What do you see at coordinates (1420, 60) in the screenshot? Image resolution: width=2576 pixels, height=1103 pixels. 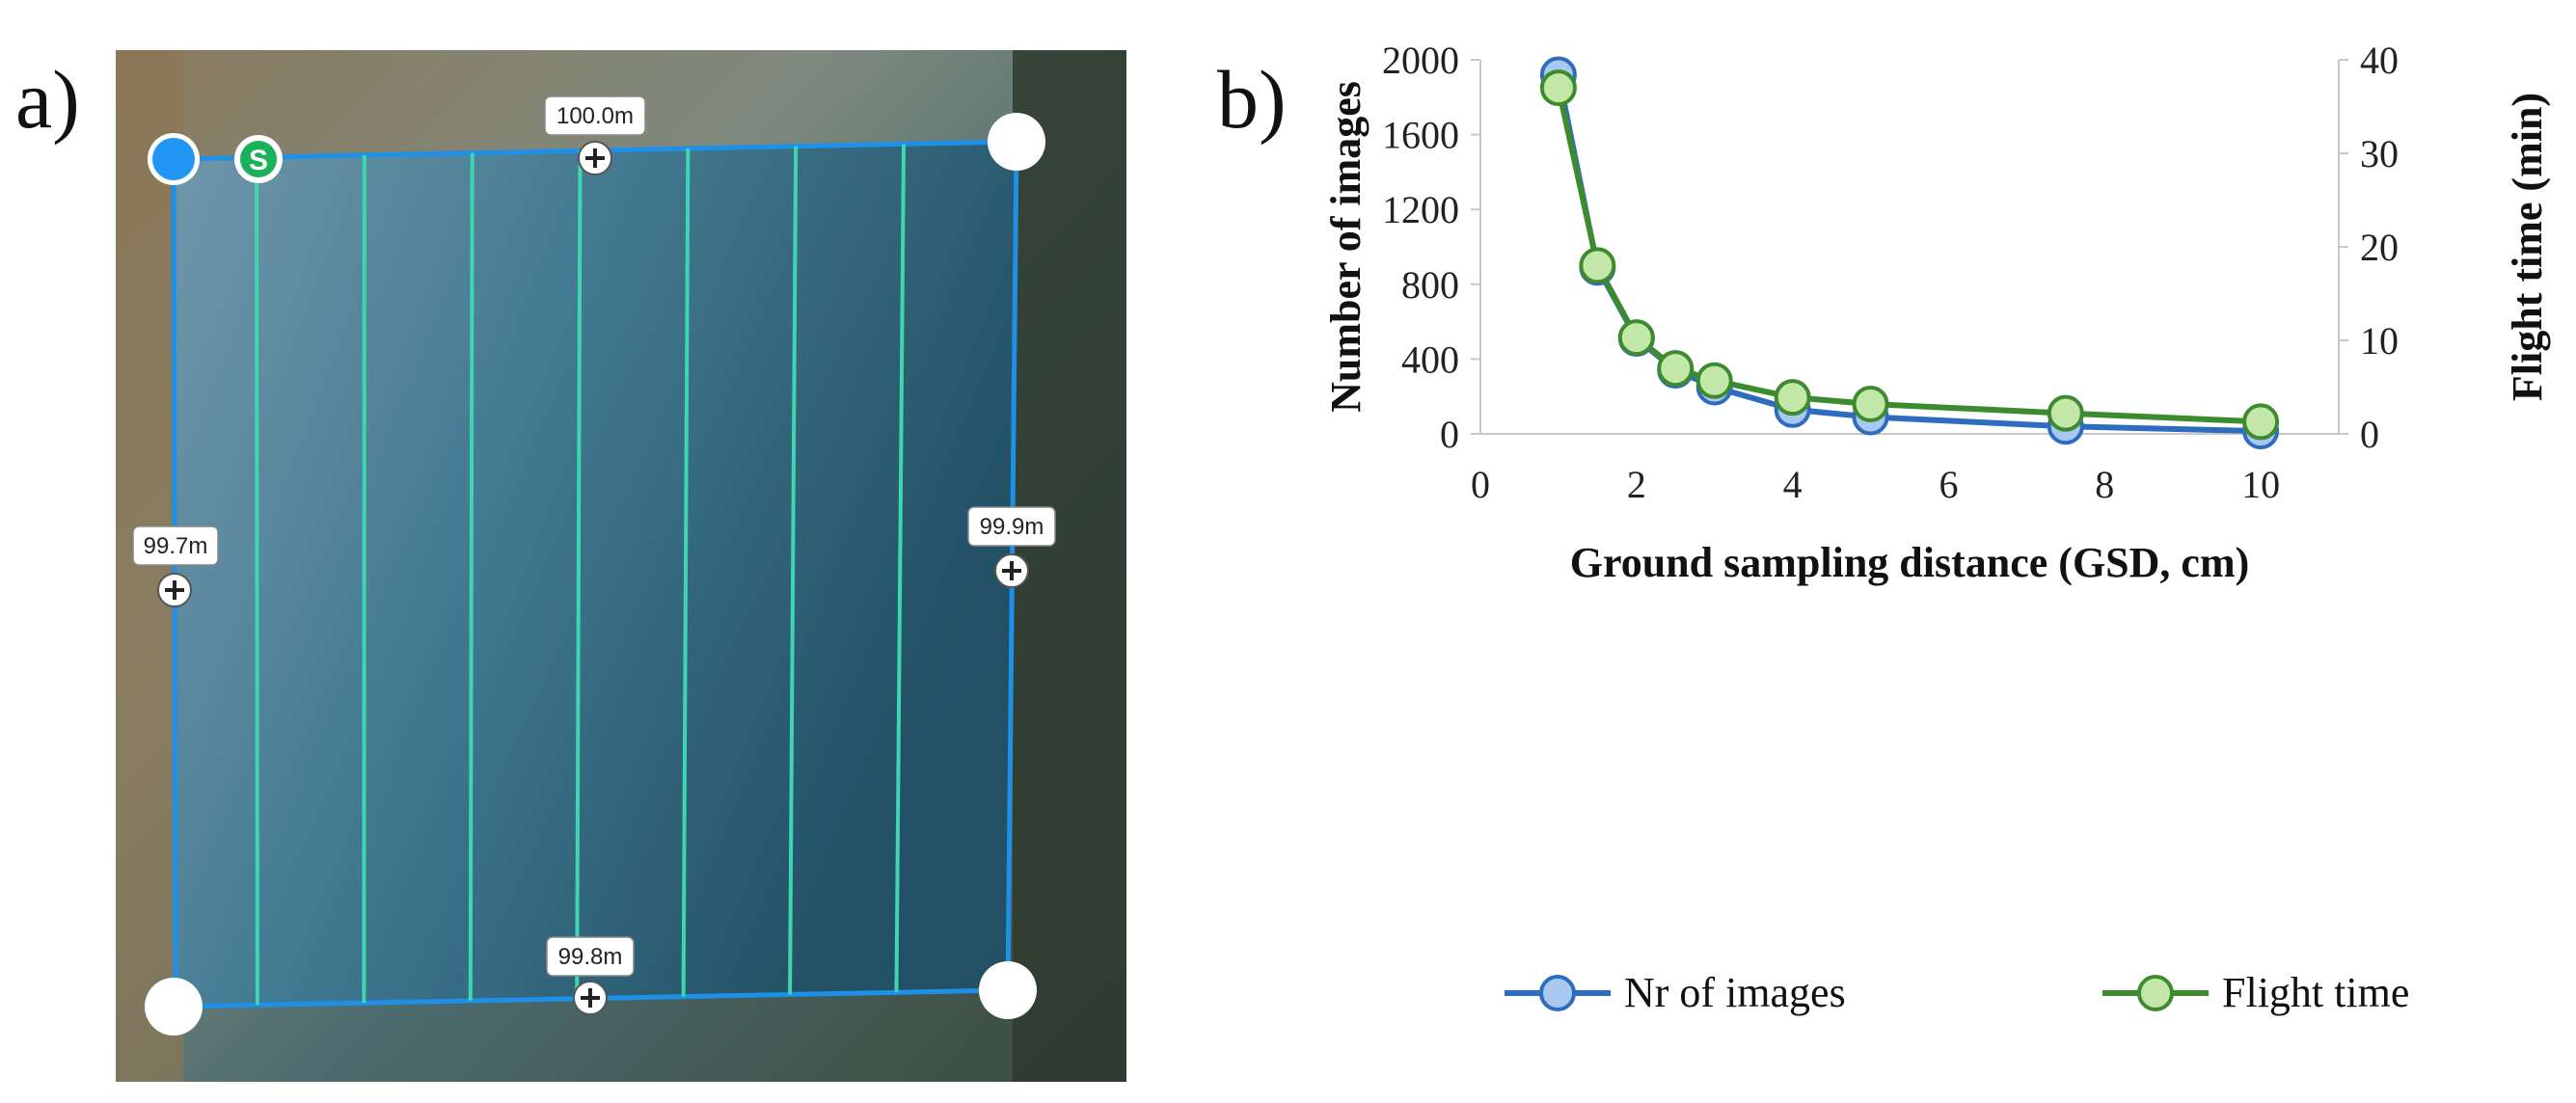 I see `y-left-tick-label: 2000` at bounding box center [1420, 60].